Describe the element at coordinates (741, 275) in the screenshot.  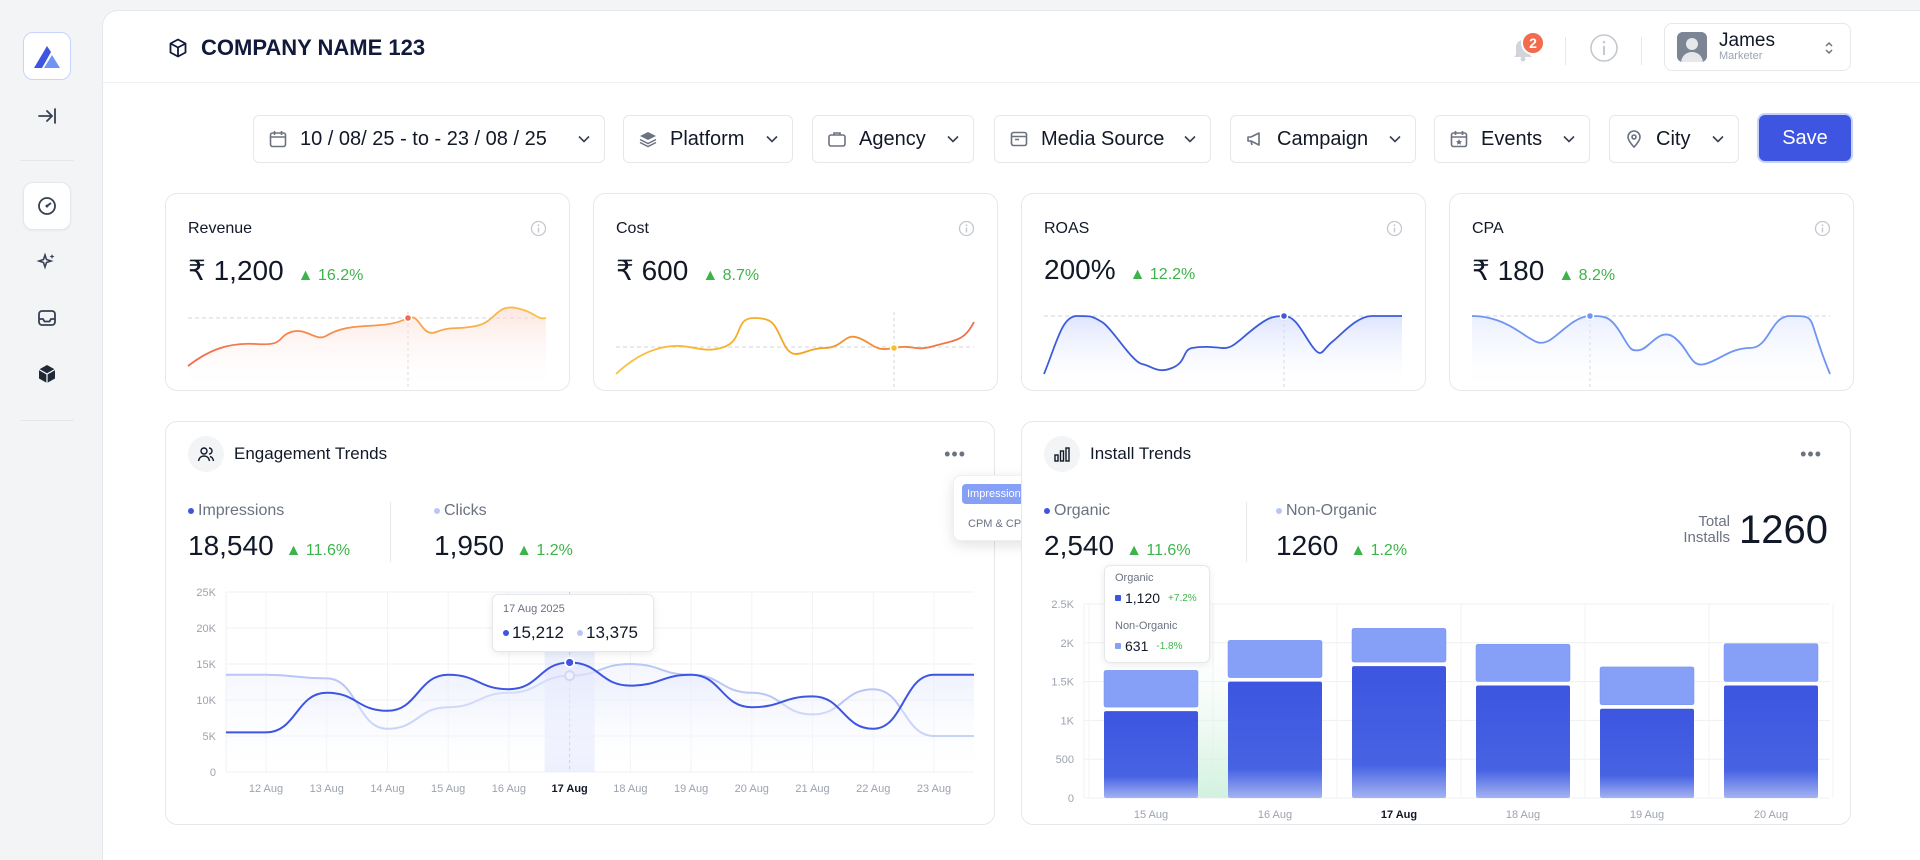
I see `kpi-delta-value: 8.7%` at that location.